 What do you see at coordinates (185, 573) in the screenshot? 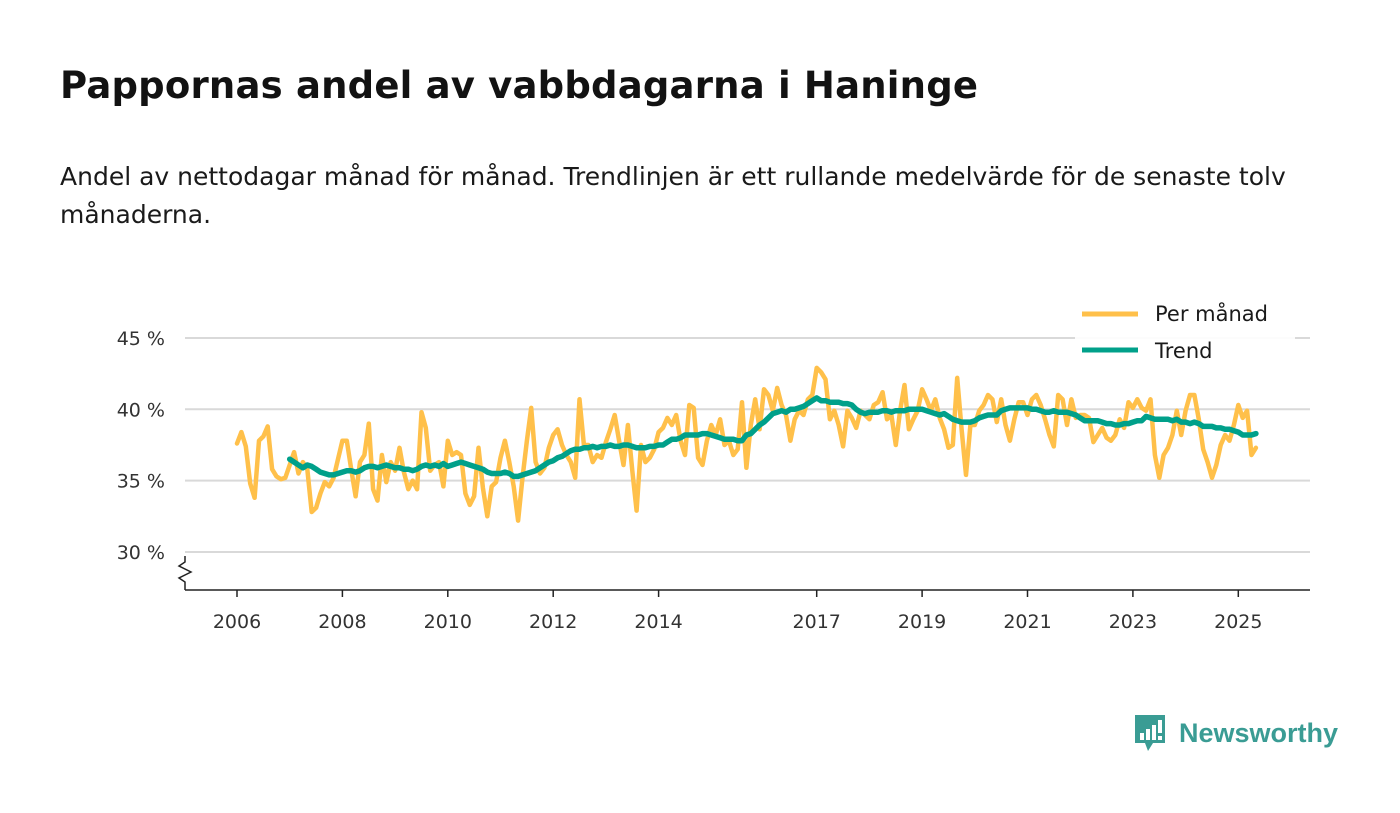
I see `axis-break-icon` at bounding box center [185, 573].